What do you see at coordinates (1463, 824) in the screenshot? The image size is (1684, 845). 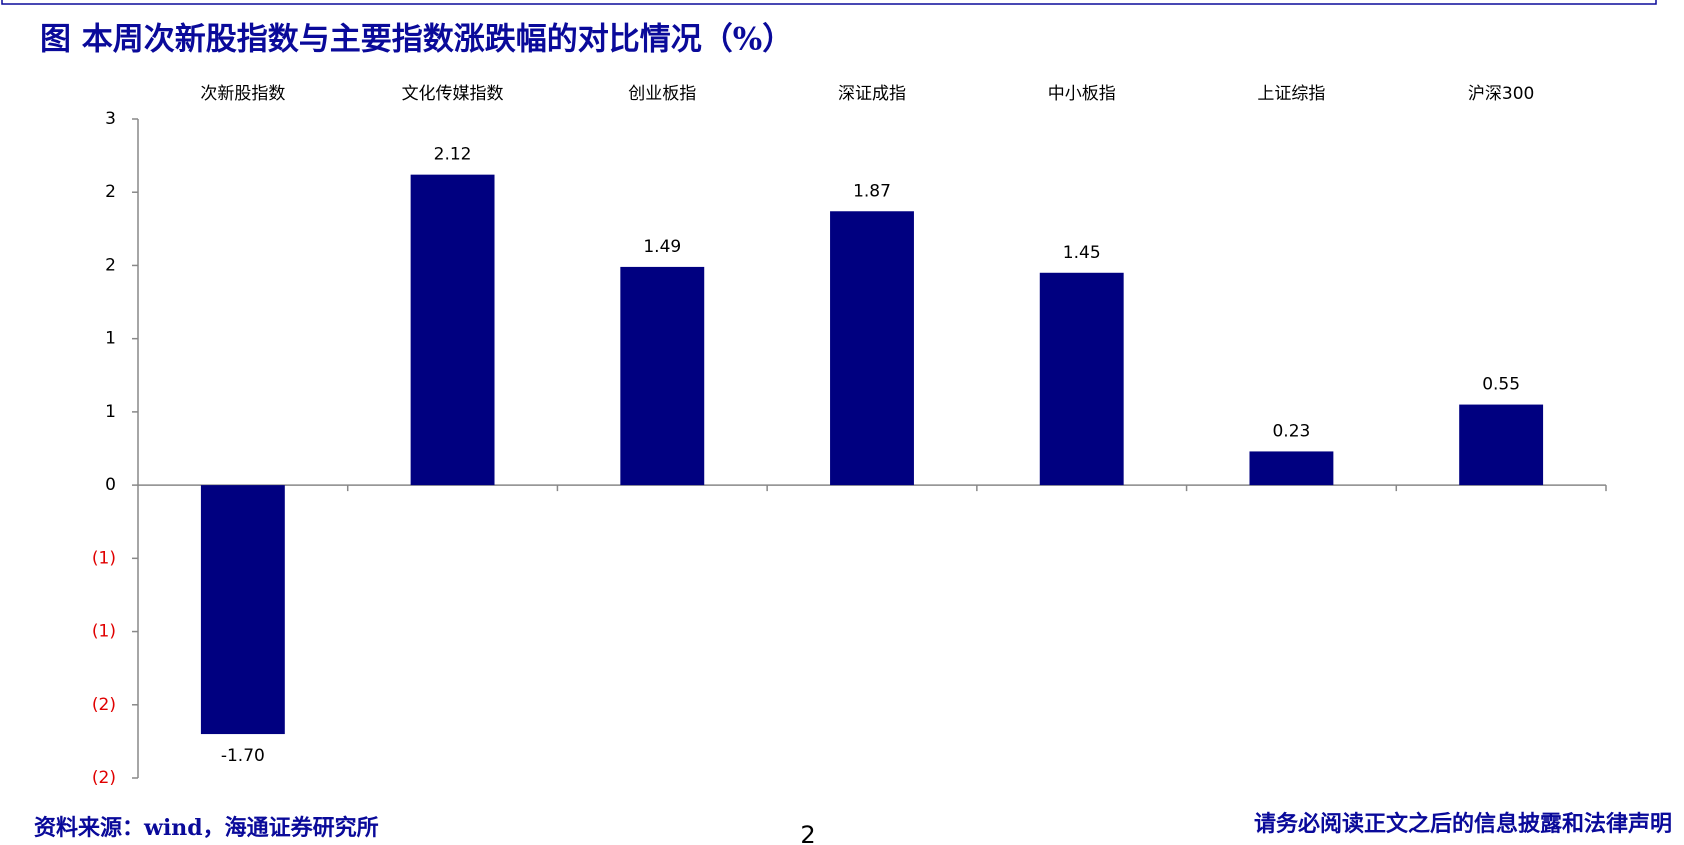 I see `disclaimer: 请务必阅读正文之后的信息披露和法律声明` at bounding box center [1463, 824].